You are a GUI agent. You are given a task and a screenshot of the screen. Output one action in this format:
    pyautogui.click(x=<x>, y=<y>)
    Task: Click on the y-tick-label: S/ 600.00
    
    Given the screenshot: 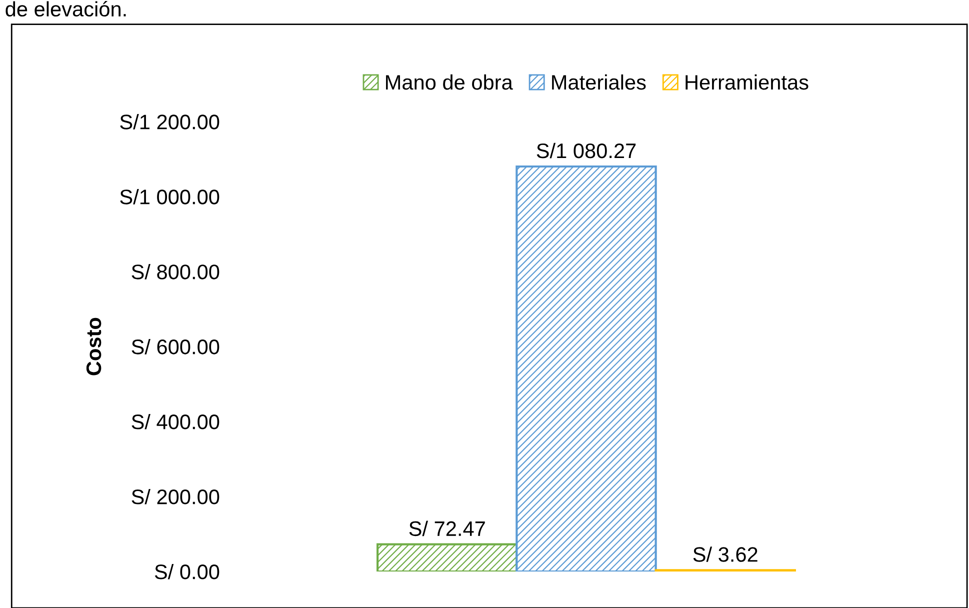 What is the action you would take?
    pyautogui.click(x=176, y=346)
    